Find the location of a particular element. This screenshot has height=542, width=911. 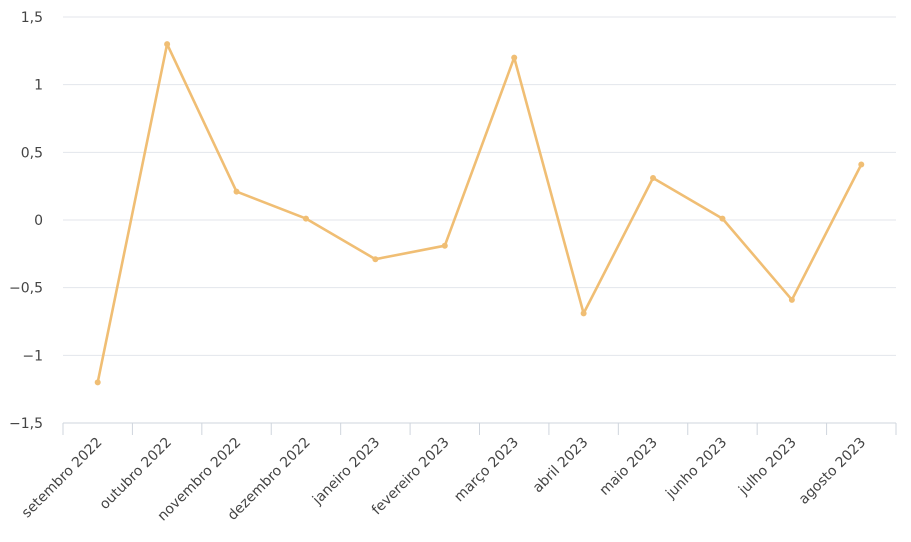

x-tick-label: outubro 2022 is located at coordinates (136, 474).